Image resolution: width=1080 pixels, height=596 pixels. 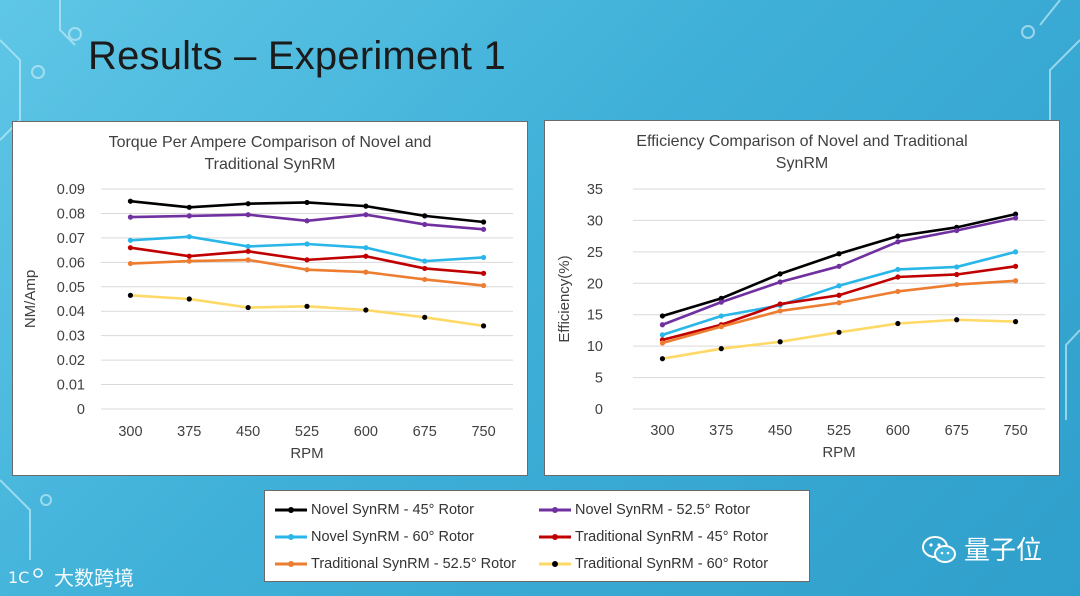 What do you see at coordinates (270, 164) in the screenshot?
I see `torque-chart-title-line-2: Traditional SynRM` at bounding box center [270, 164].